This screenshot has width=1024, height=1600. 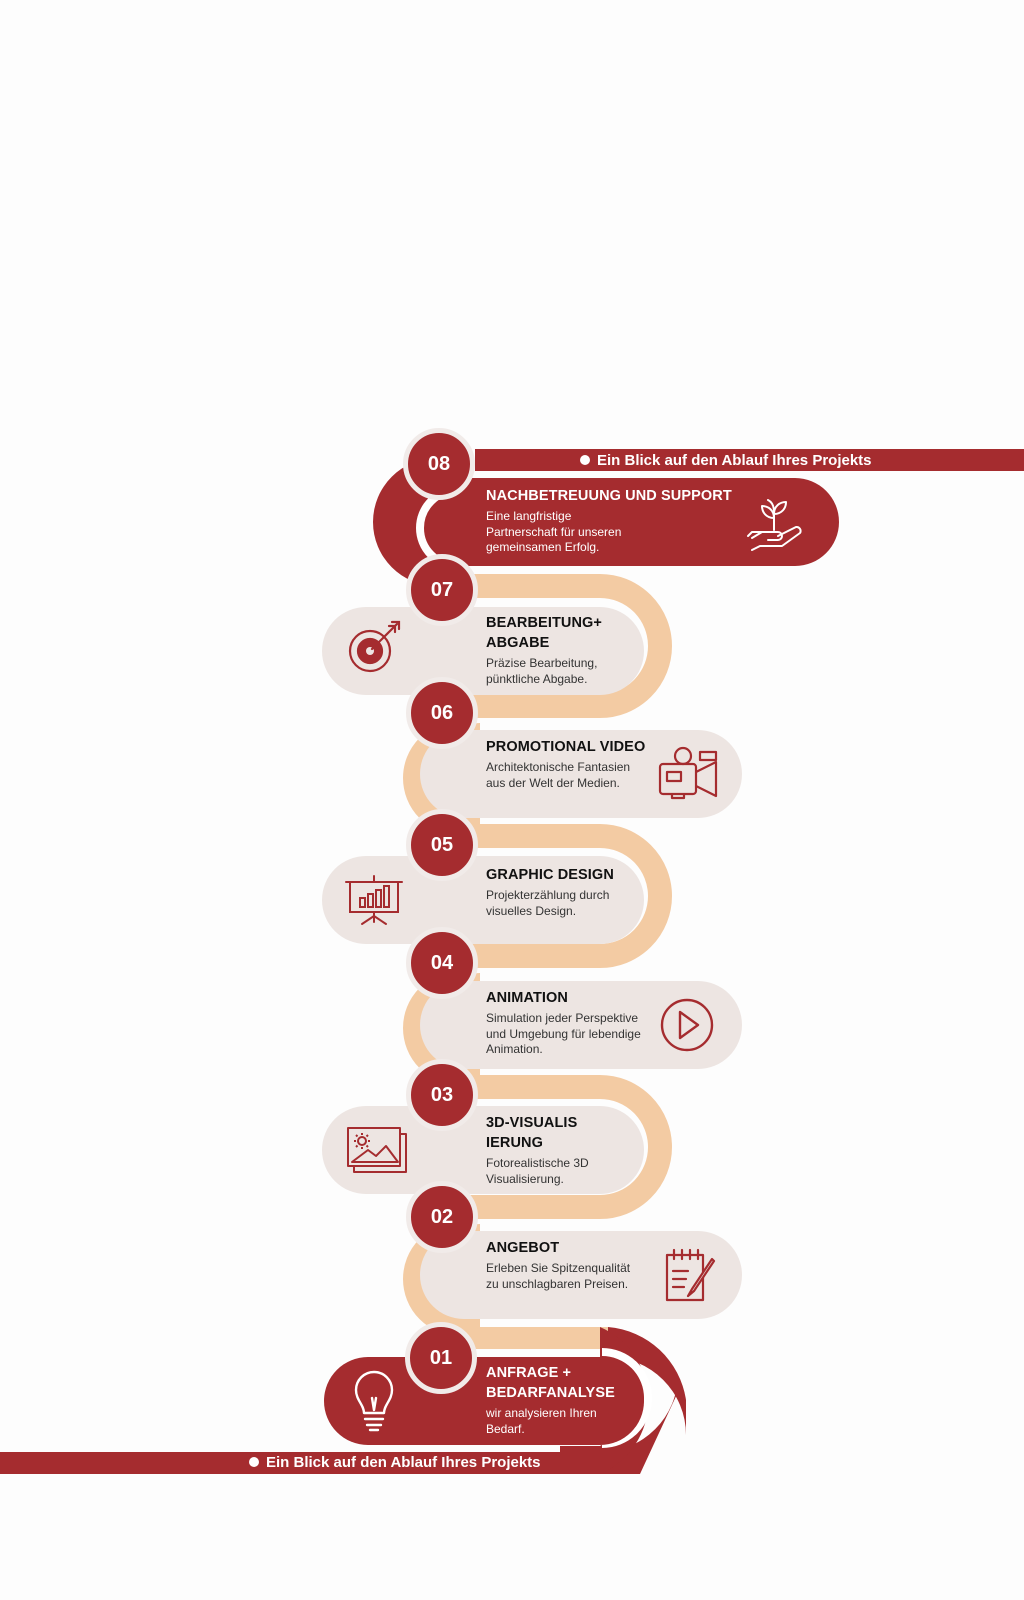 I want to click on step-05-card, so click(x=483, y=900).